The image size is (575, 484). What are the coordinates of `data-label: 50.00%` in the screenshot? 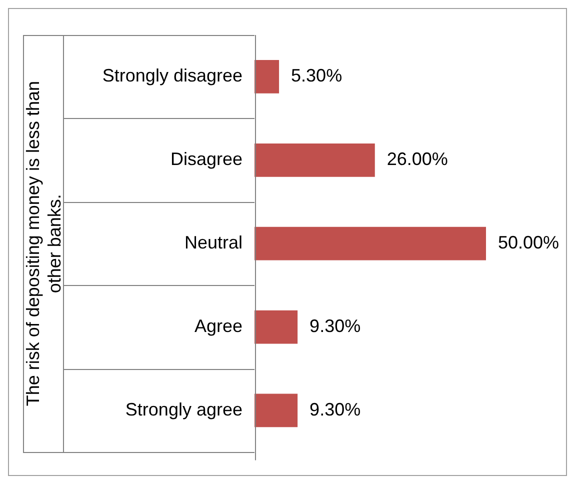 It's located at (529, 242).